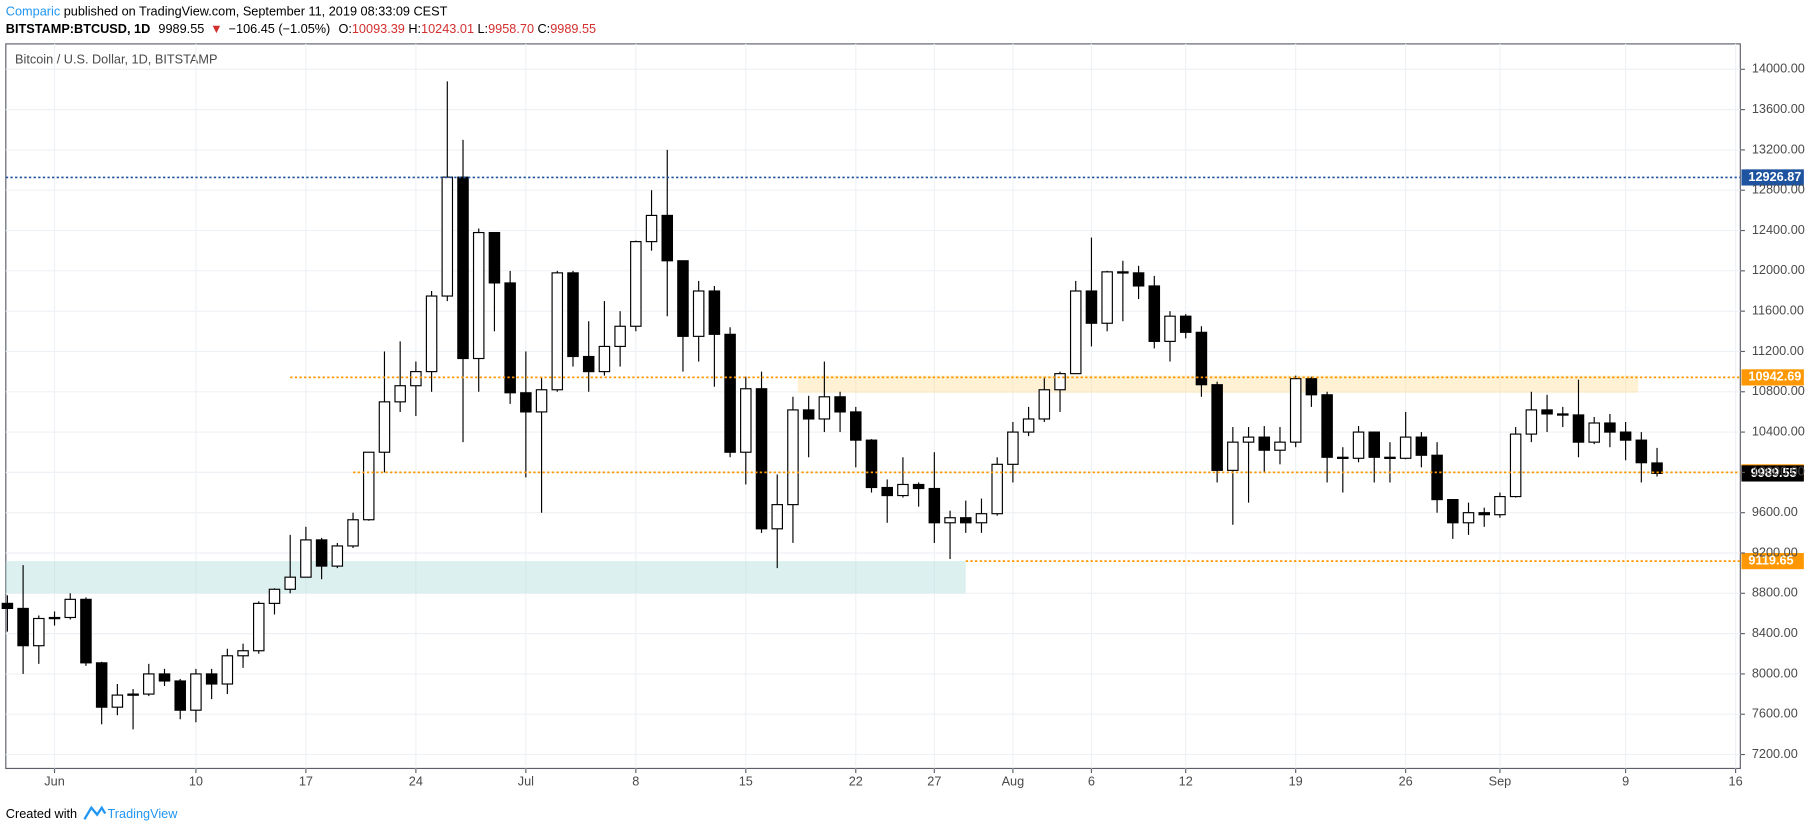  What do you see at coordinates (143, 813) in the screenshot?
I see `footer-brand: TradingView` at bounding box center [143, 813].